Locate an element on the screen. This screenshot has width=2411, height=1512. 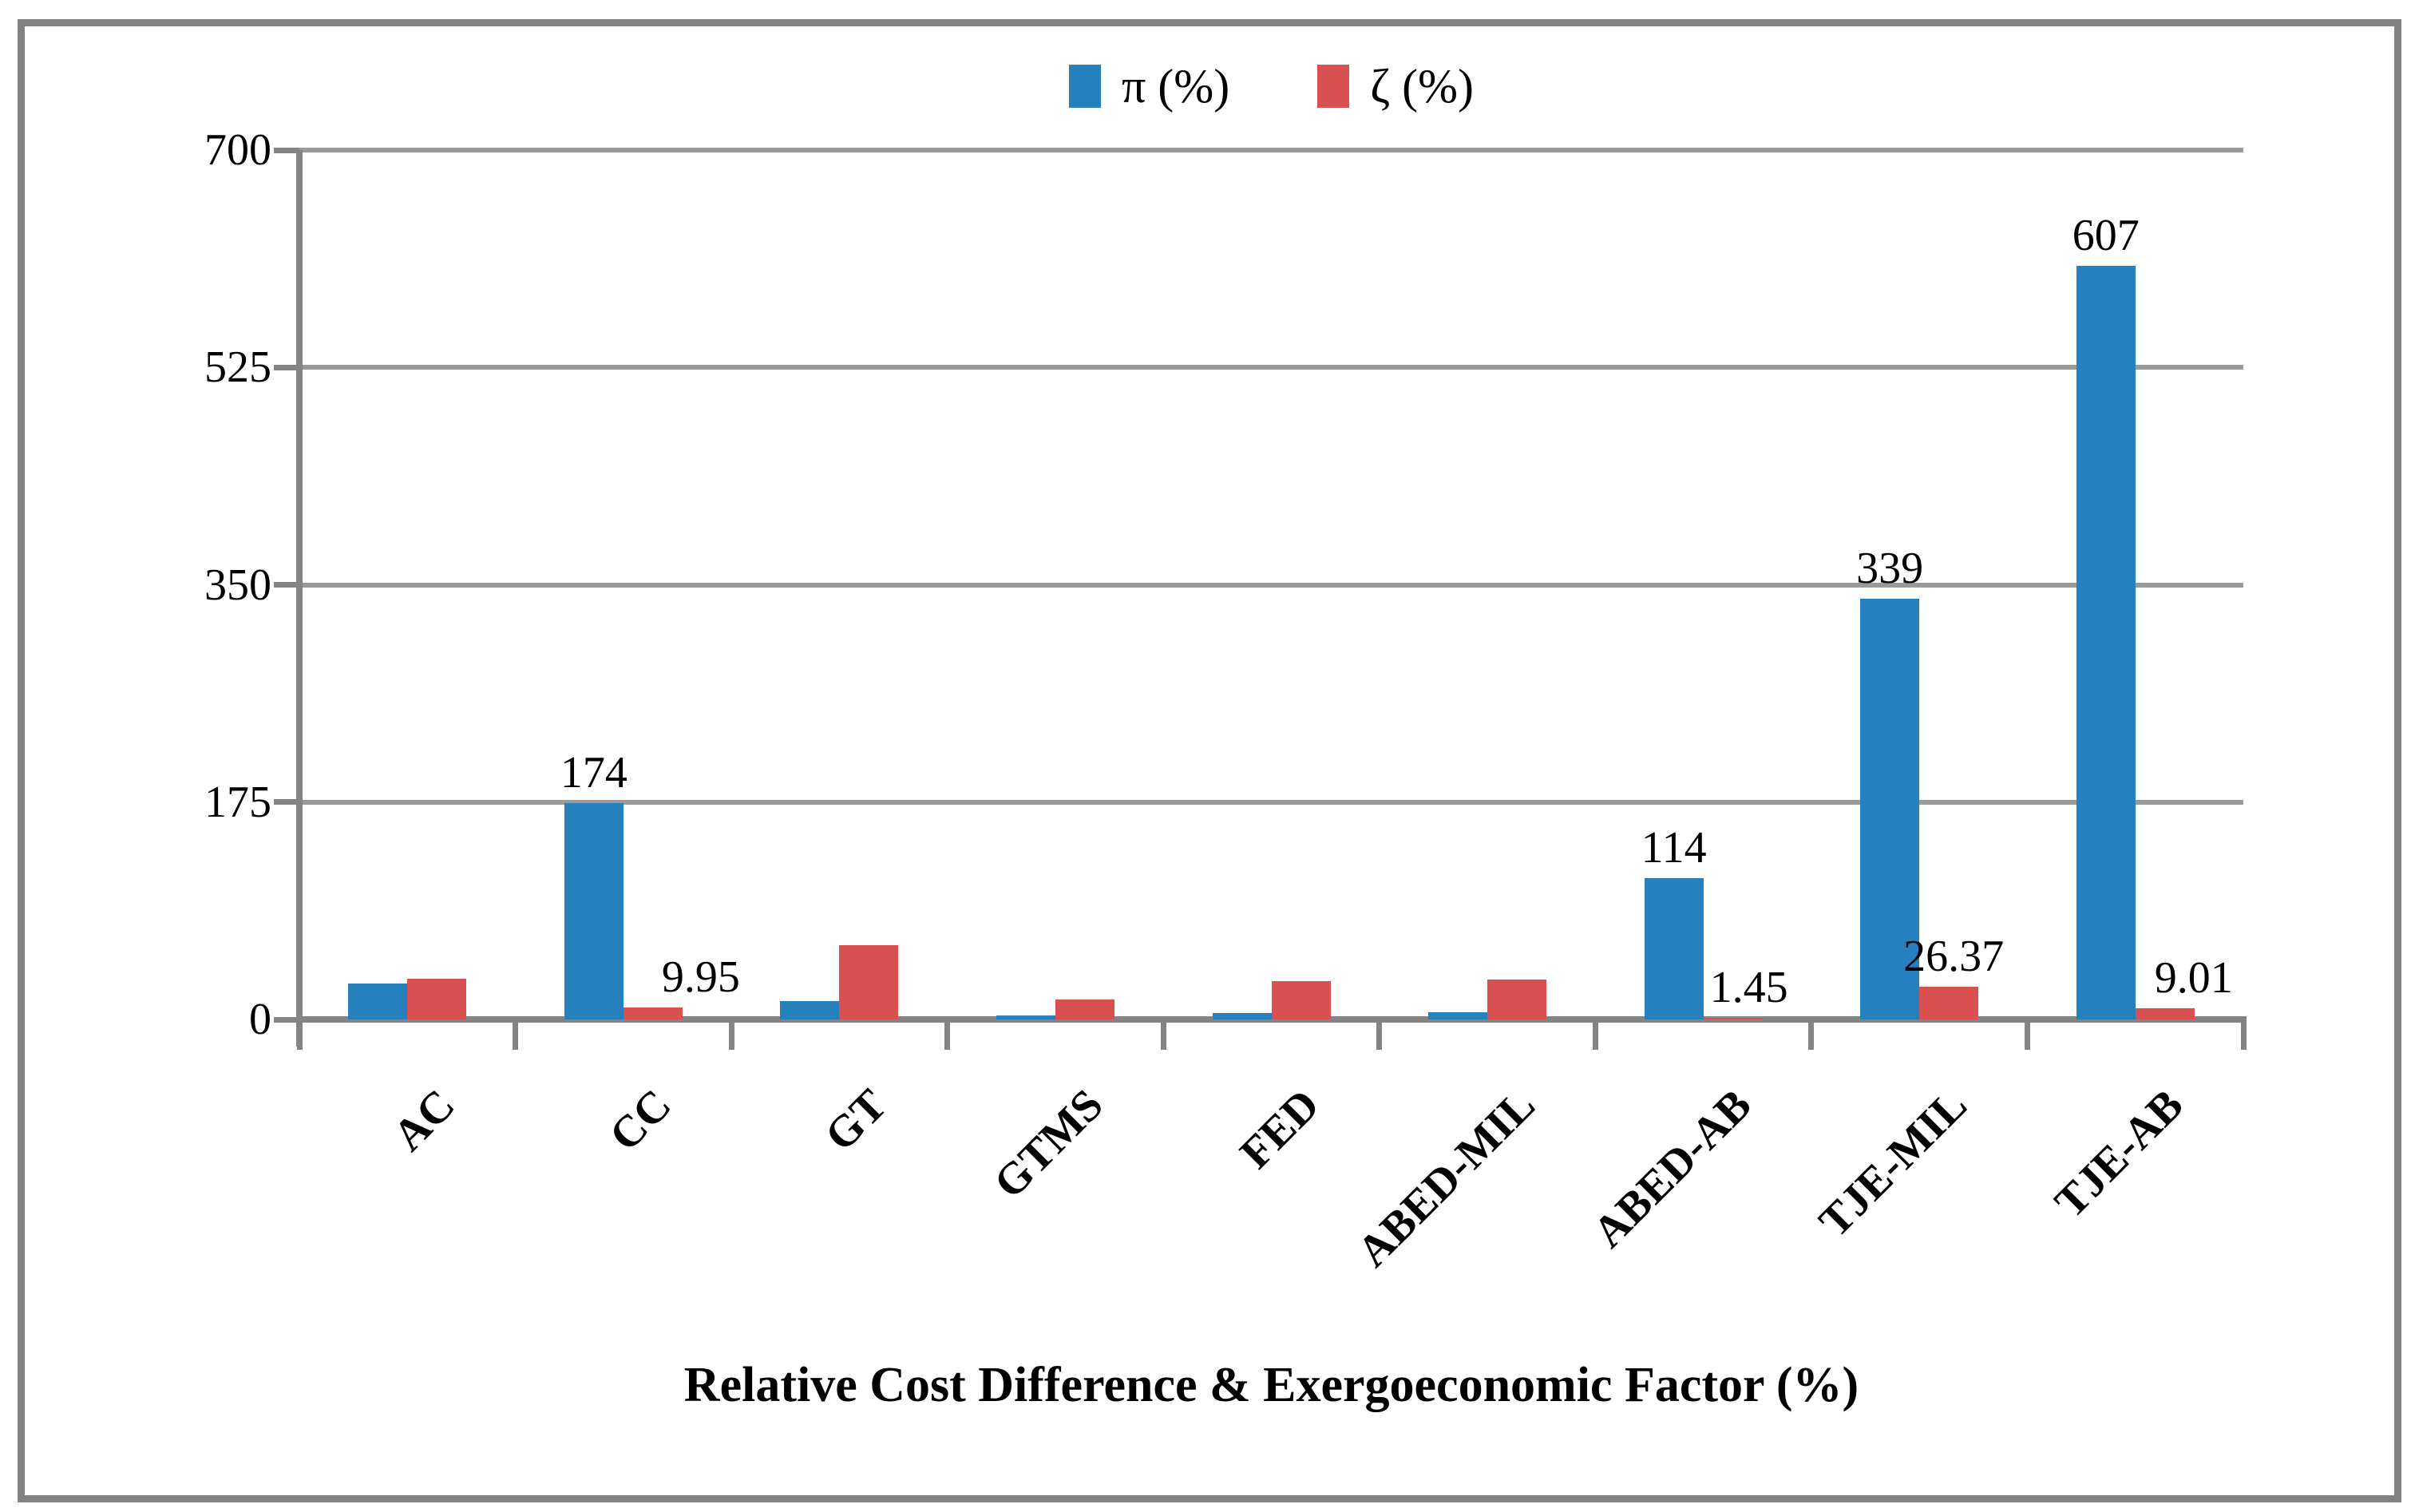
blue-square-icon is located at coordinates (1084, 86).